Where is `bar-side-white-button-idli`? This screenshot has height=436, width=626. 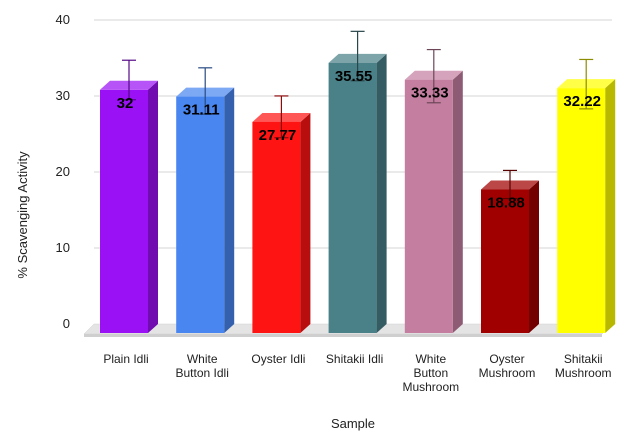 bar-side-white-button-idli is located at coordinates (229, 210).